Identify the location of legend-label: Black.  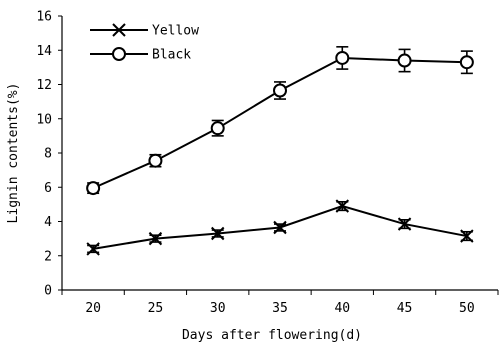
(171, 55).